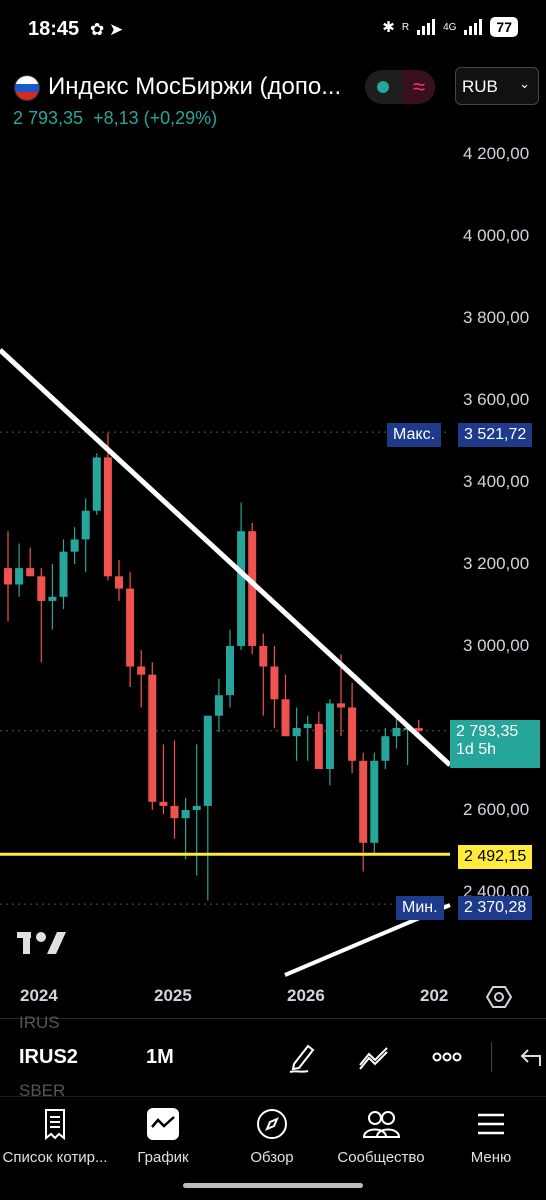 This screenshot has height=1200, width=546. I want to click on roaming-label: R, so click(405, 27).